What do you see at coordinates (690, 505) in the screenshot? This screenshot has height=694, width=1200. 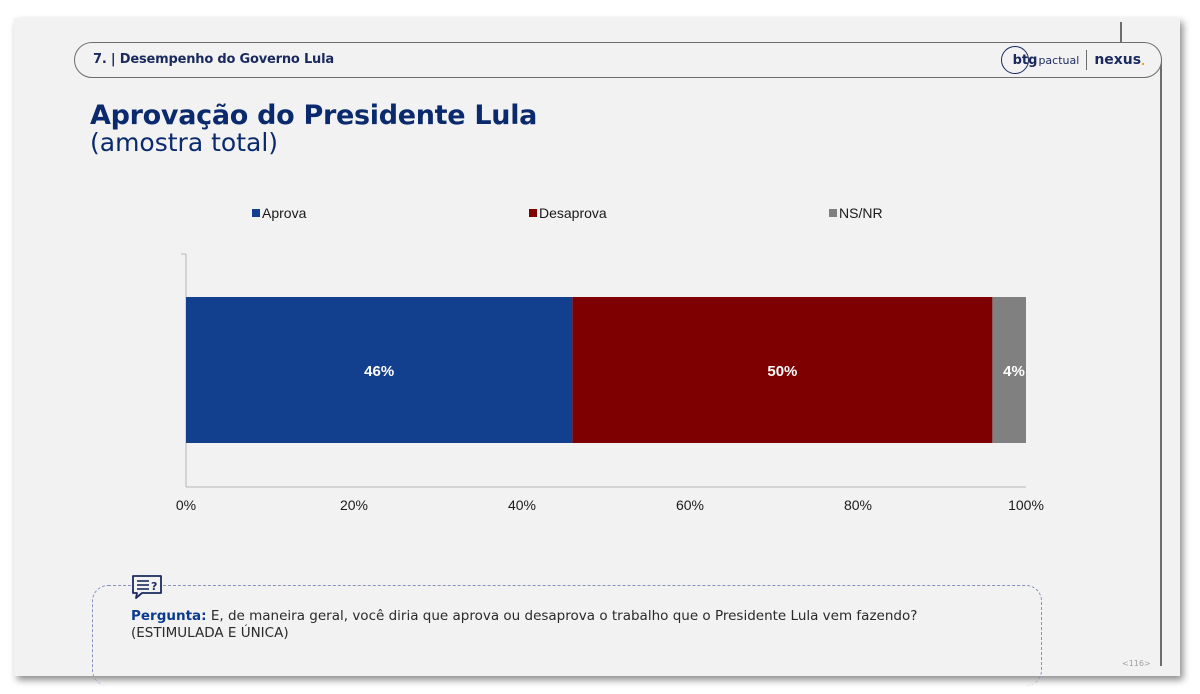 I see `x-tick-label: 60%` at bounding box center [690, 505].